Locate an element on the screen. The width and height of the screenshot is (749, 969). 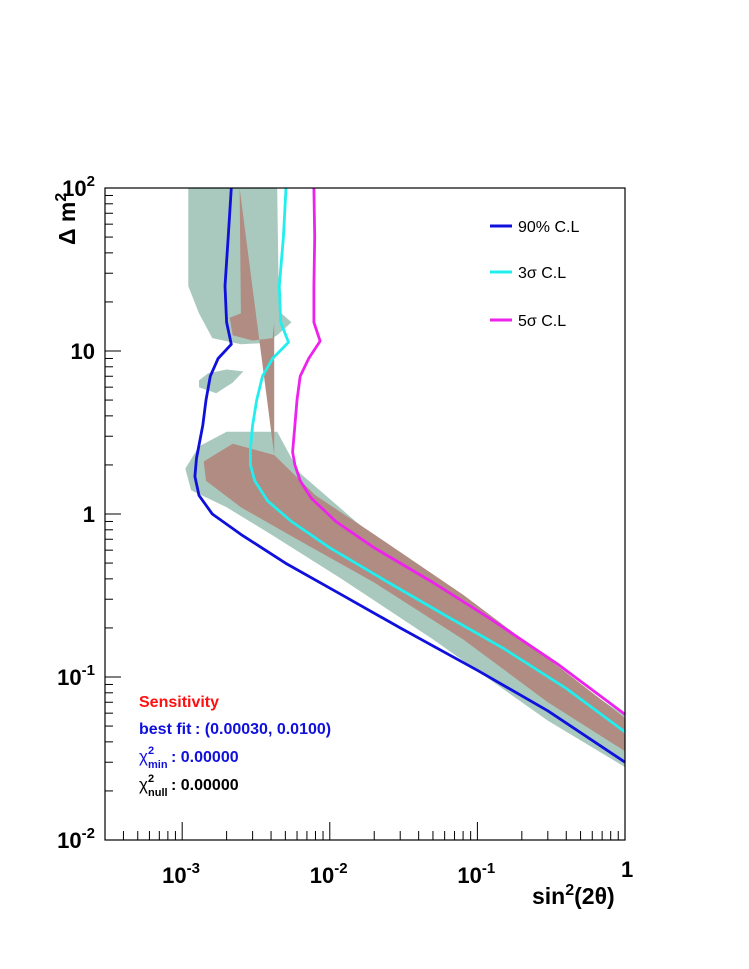
chi2-min-value: : 0.00000 is located at coordinates (205, 757).